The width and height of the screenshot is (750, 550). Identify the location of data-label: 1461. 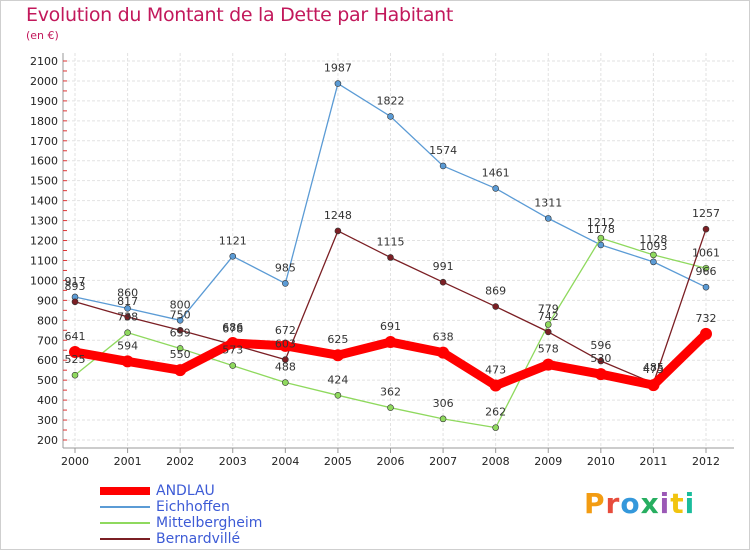
(496, 172).